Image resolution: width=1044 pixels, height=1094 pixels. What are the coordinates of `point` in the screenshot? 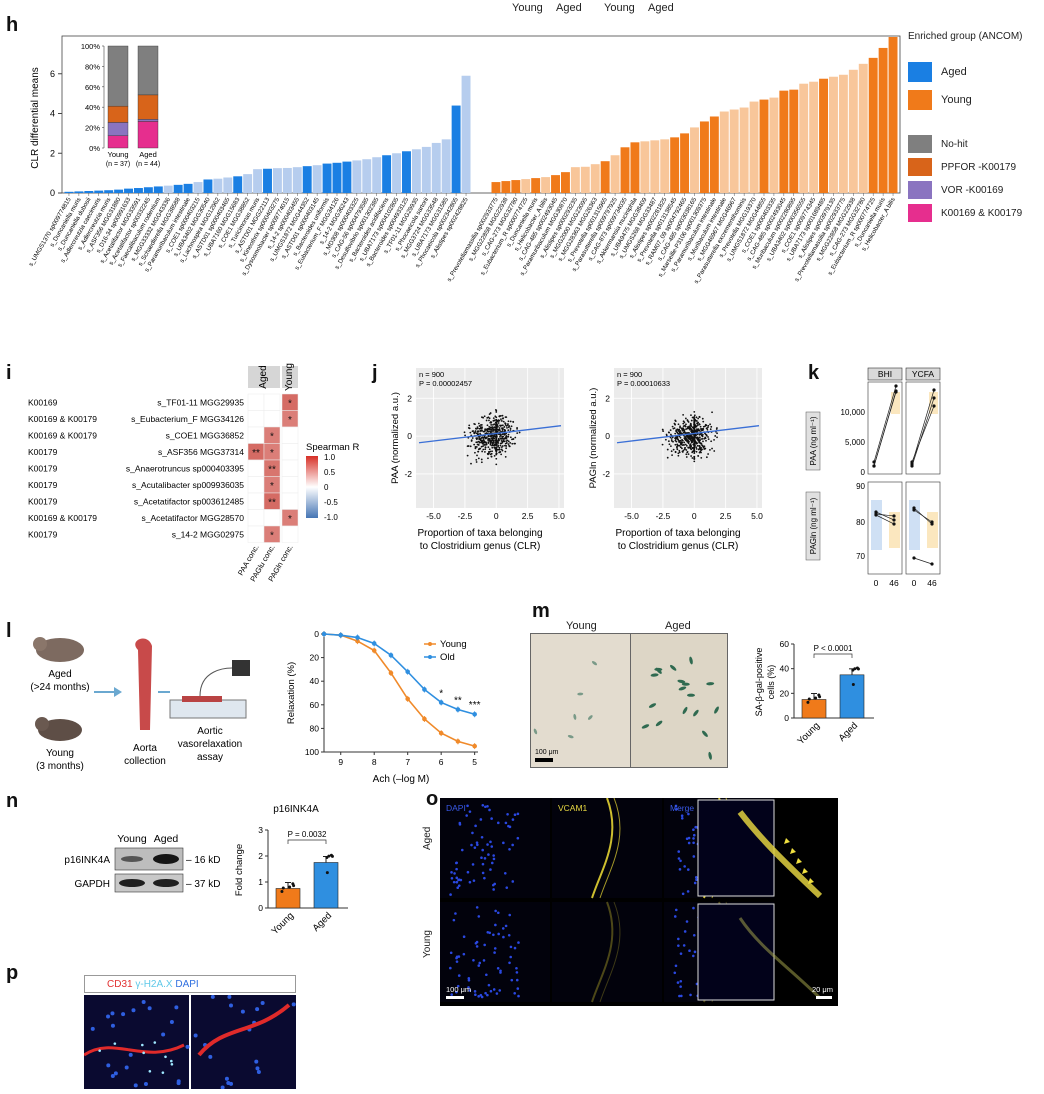 It's located at (932, 522).